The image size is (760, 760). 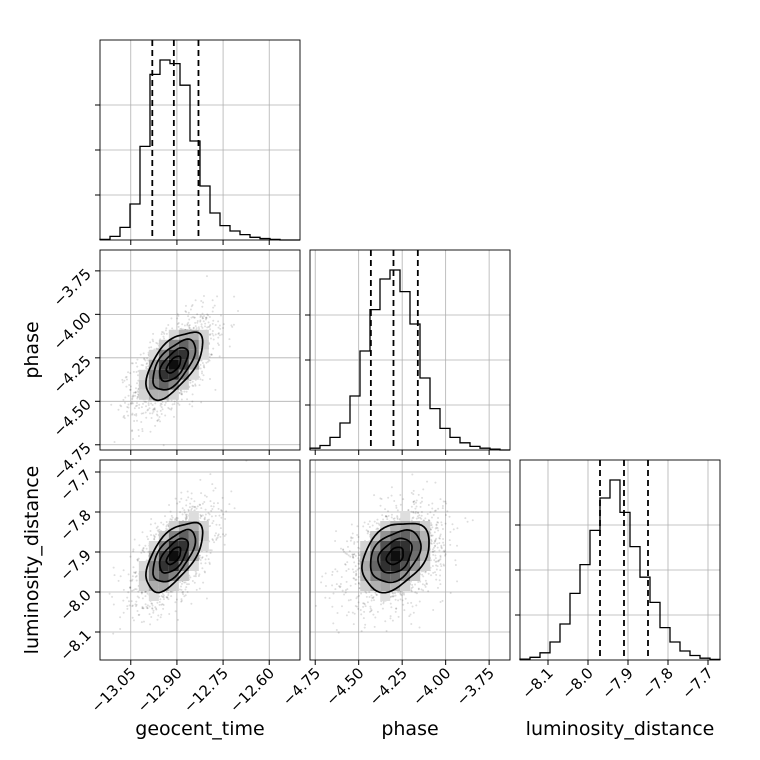 I want to click on panel-geocent-time-hist, so click(x=198, y=140).